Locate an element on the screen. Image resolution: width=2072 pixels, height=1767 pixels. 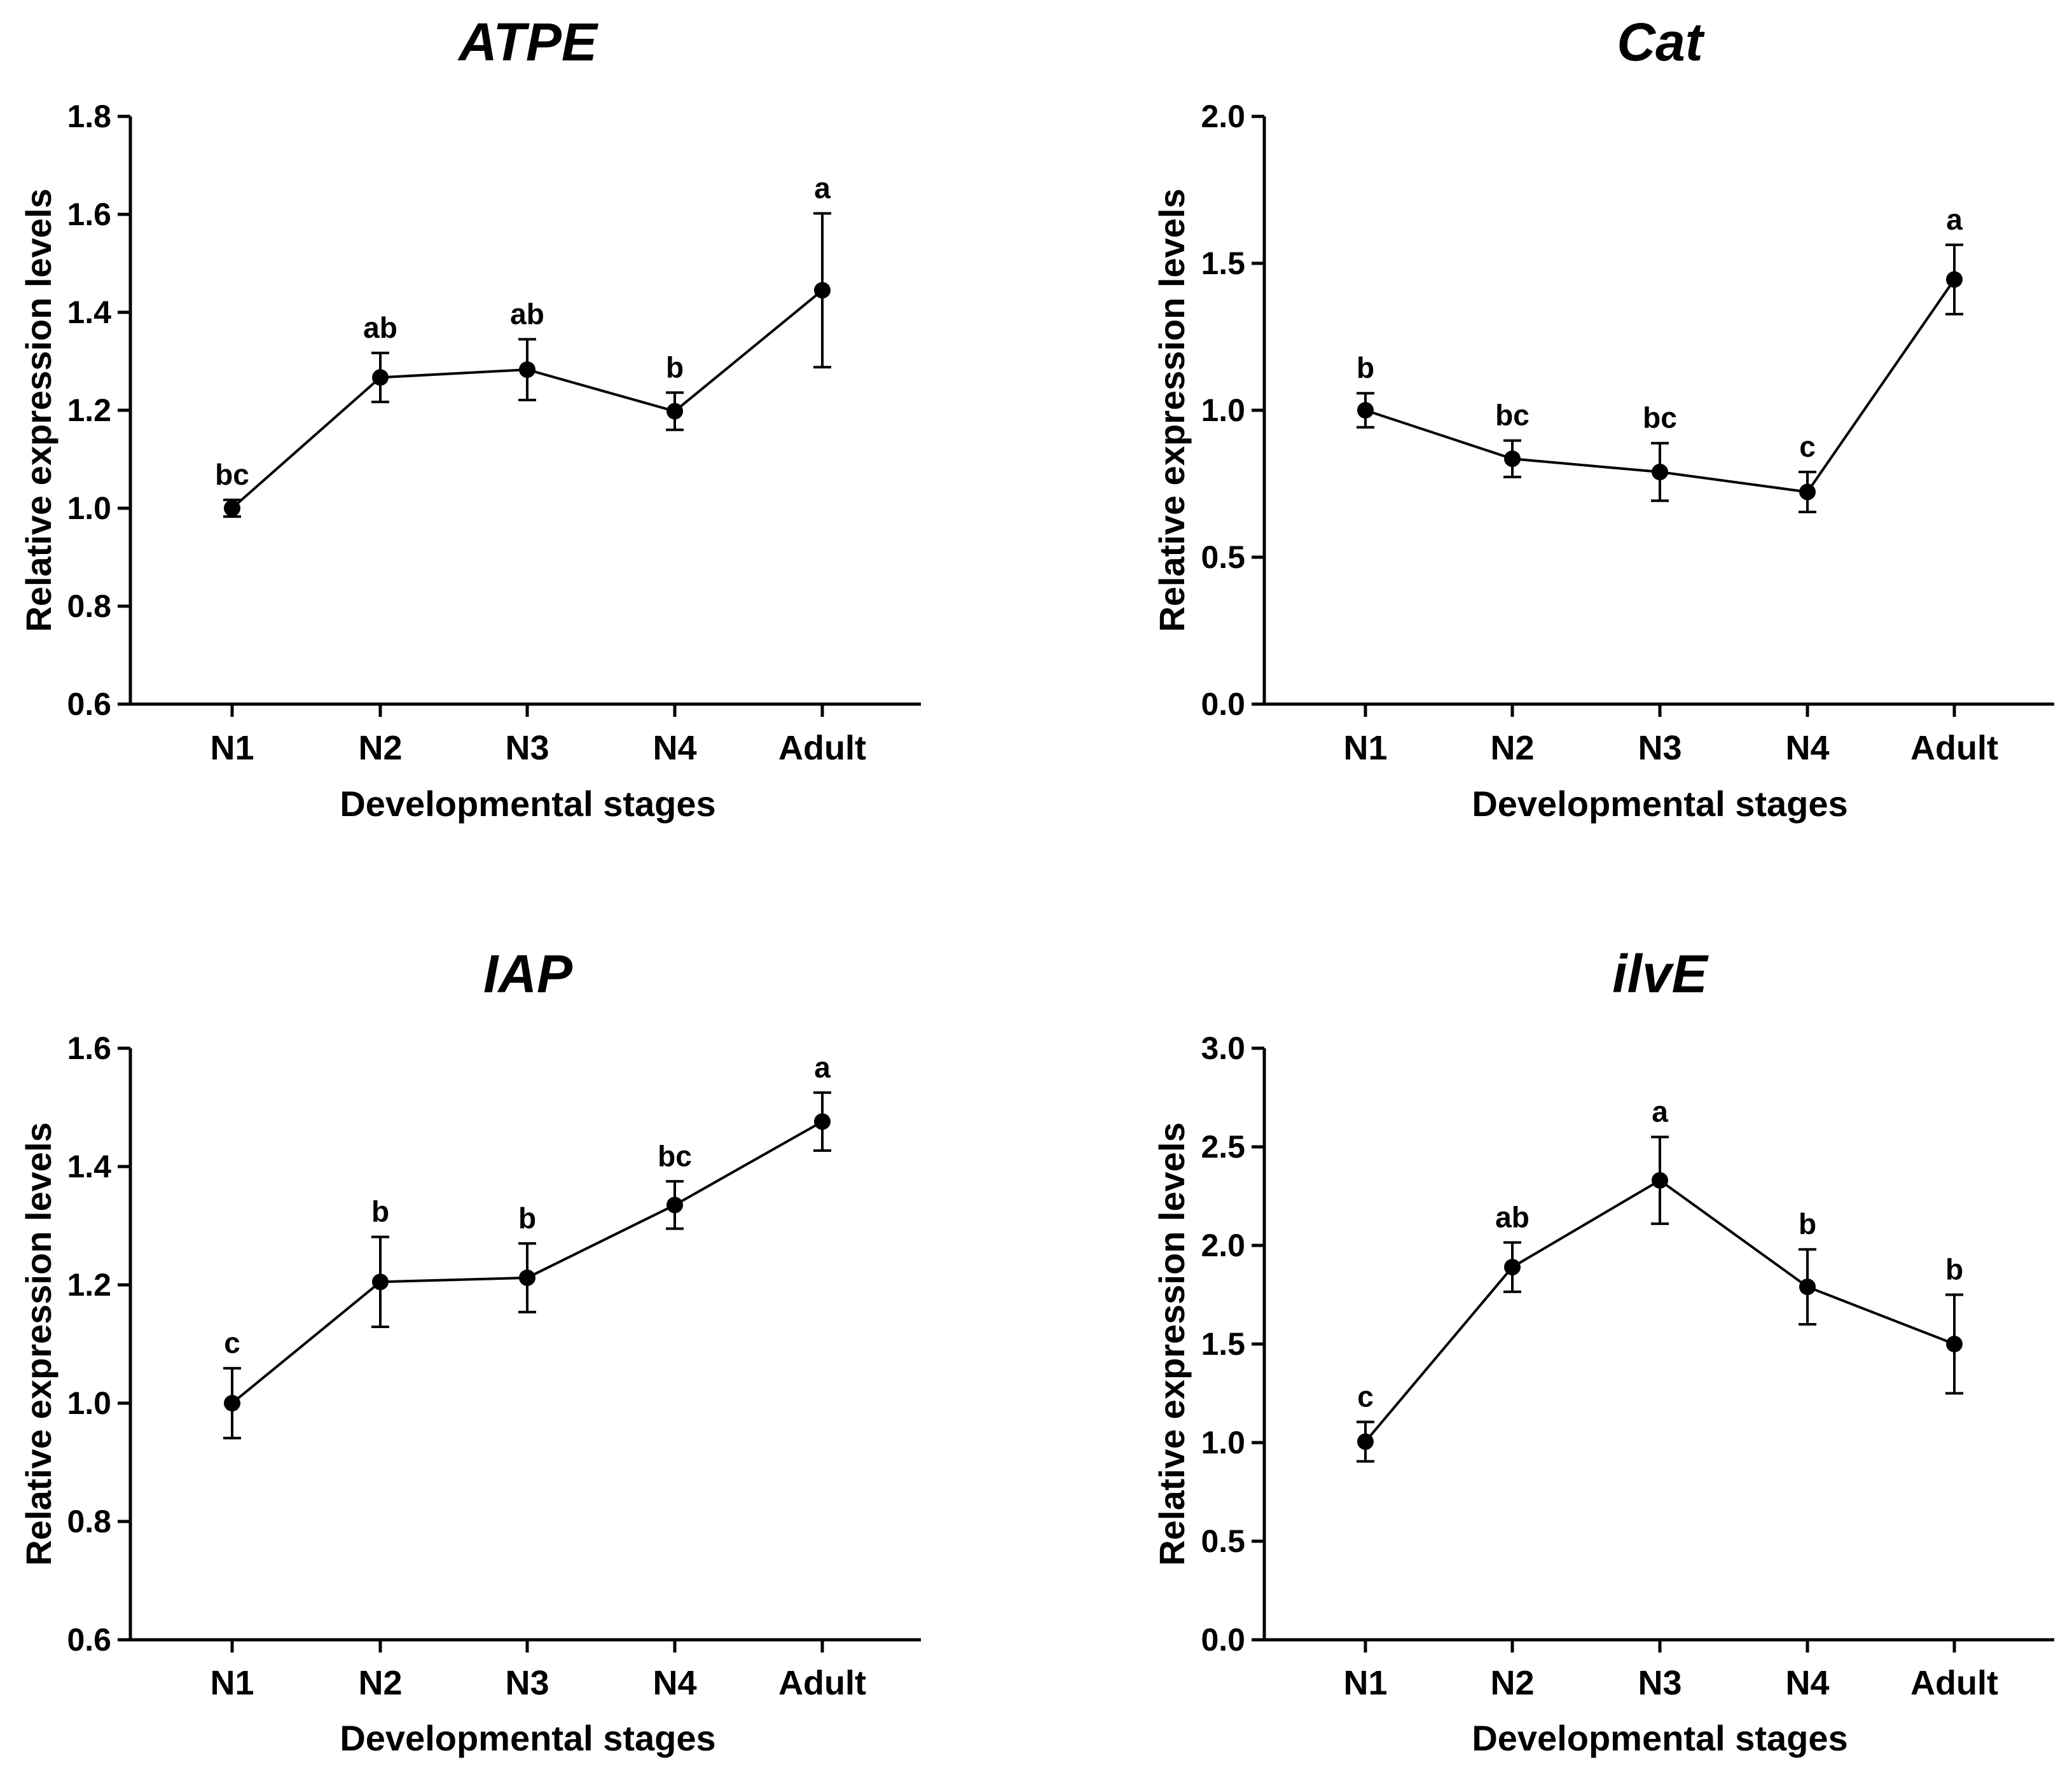
chart-title: ilvE is located at coordinates (1660, 974).